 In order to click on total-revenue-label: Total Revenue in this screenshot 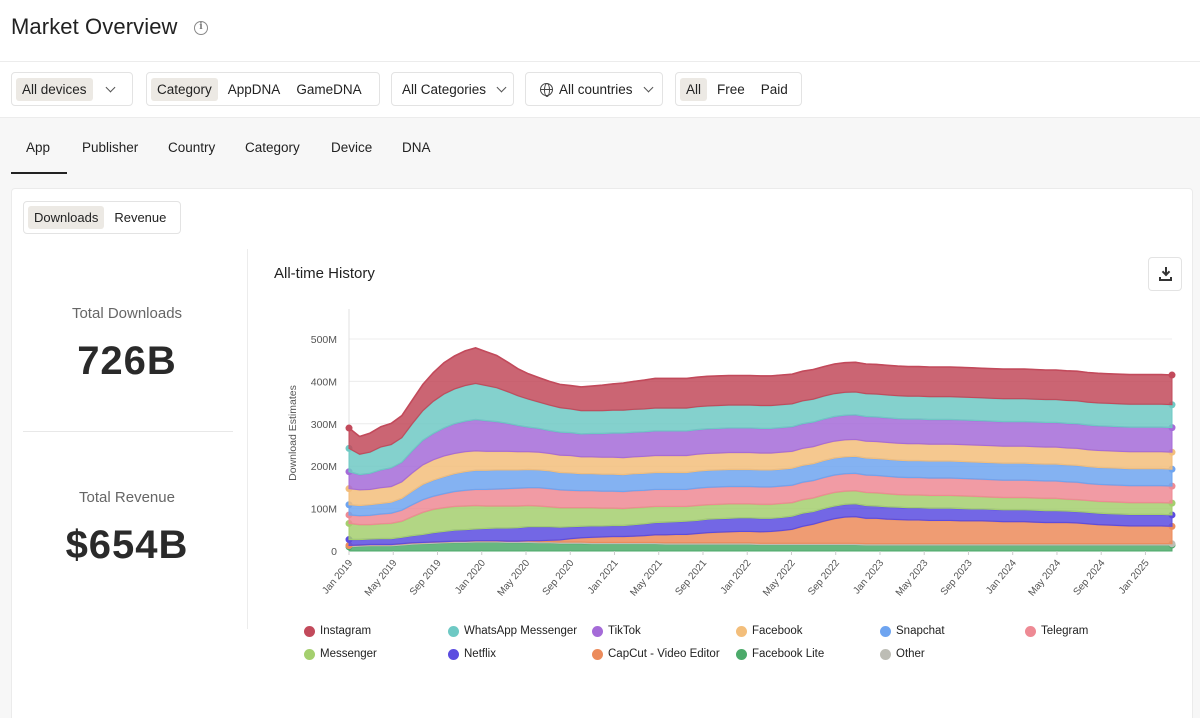, I will do `click(127, 497)`.